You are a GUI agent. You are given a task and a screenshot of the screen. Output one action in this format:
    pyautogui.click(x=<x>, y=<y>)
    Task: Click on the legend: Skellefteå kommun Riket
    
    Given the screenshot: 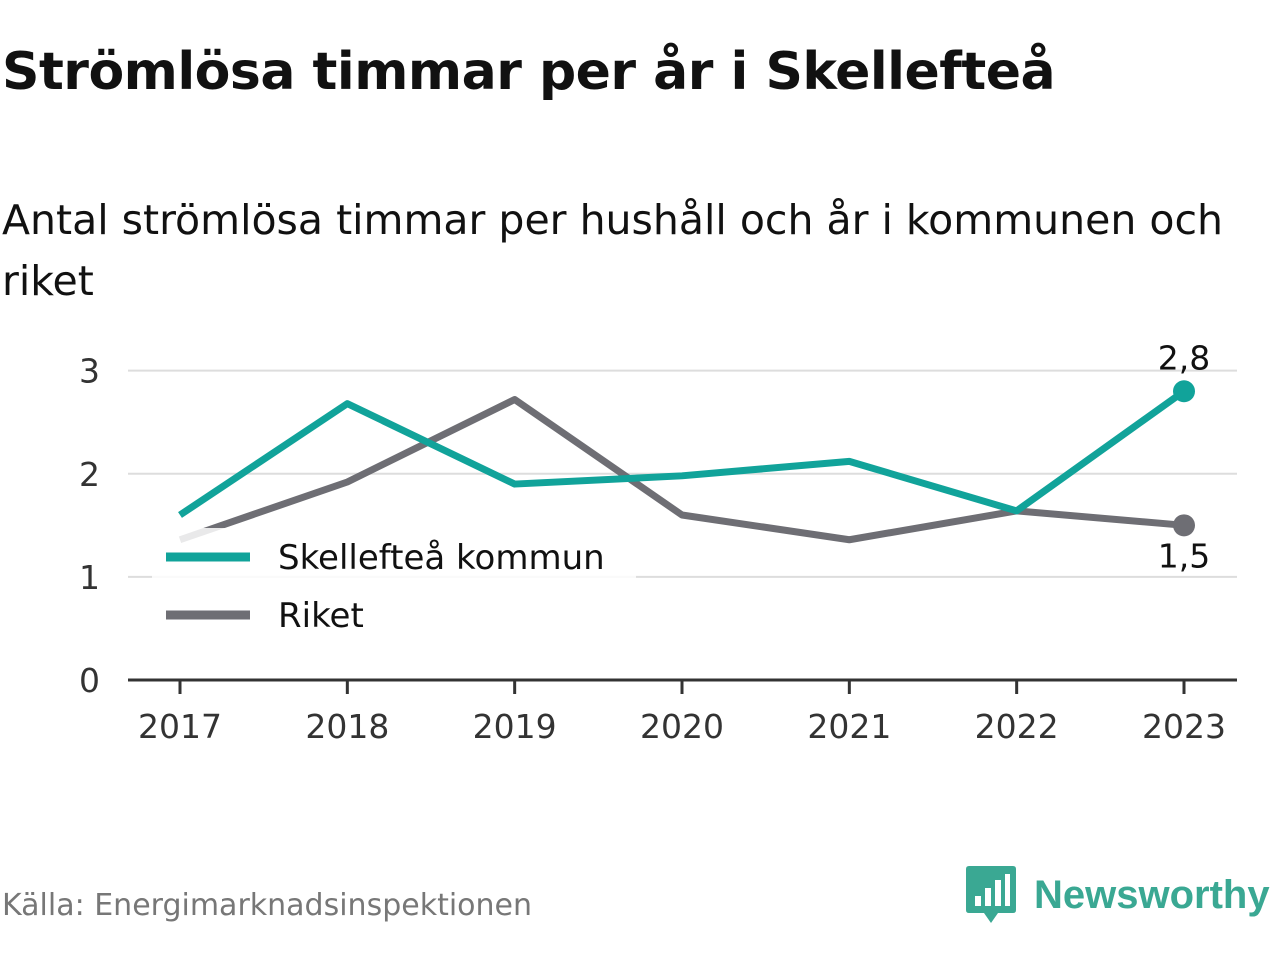 What is the action you would take?
    pyautogui.click(x=394, y=584)
    